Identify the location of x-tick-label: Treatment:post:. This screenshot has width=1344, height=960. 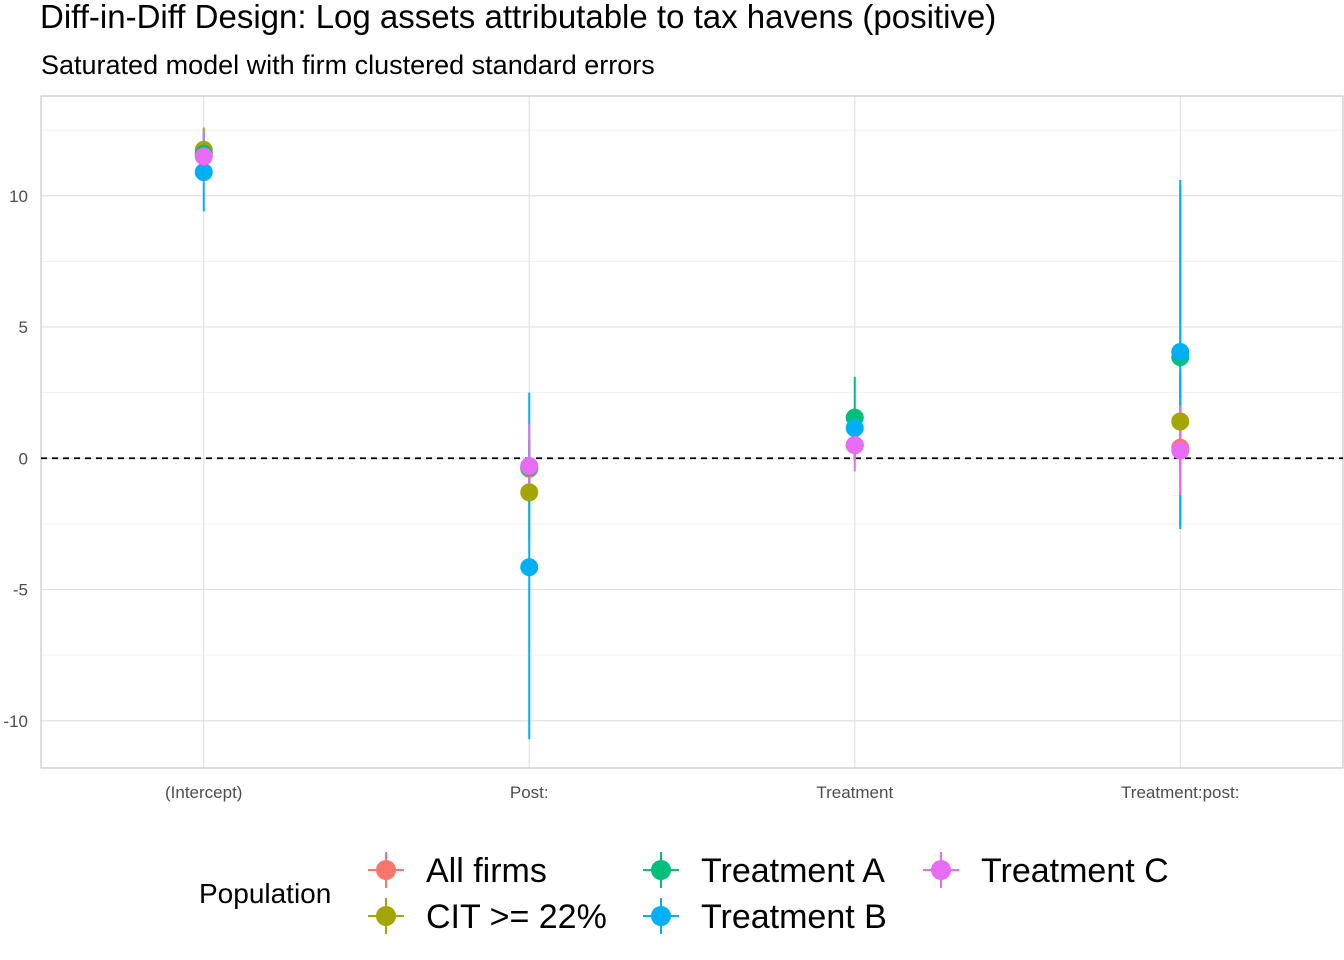
(1180, 792).